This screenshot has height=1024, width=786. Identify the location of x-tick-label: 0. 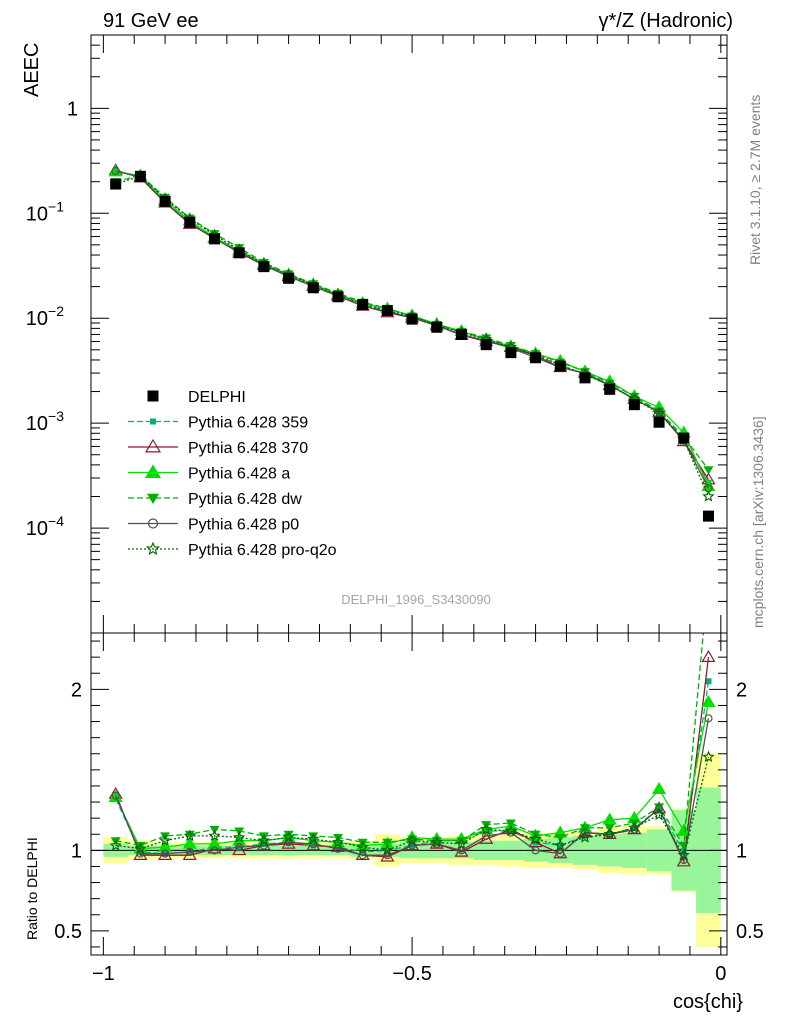
(720, 974).